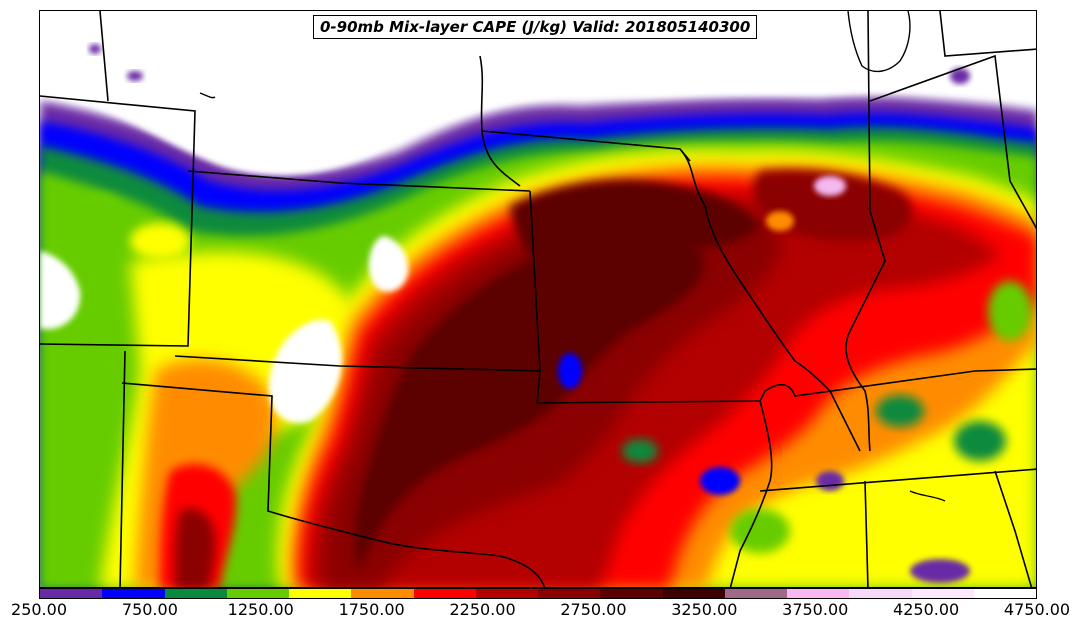 This screenshot has height=633, width=1081. Describe the element at coordinates (704, 609) in the screenshot. I see `colorbar-tick-label: 3250.00` at that location.